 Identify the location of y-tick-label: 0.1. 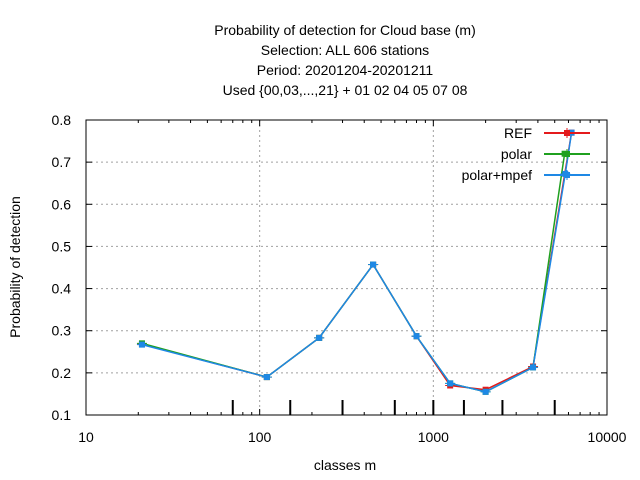
(62, 415).